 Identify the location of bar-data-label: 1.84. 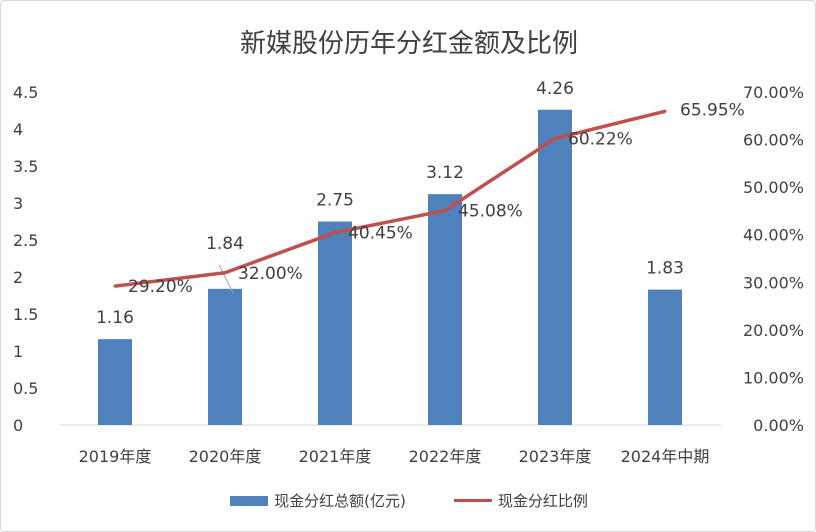
(225, 244).